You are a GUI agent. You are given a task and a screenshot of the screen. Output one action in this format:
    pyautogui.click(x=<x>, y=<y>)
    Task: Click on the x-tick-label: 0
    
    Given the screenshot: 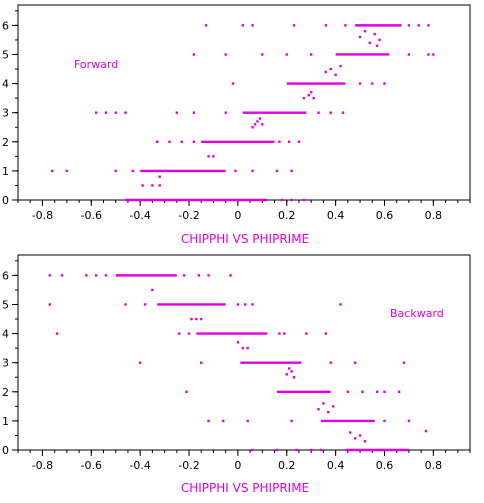 What is the action you would take?
    pyautogui.click(x=237, y=215)
    